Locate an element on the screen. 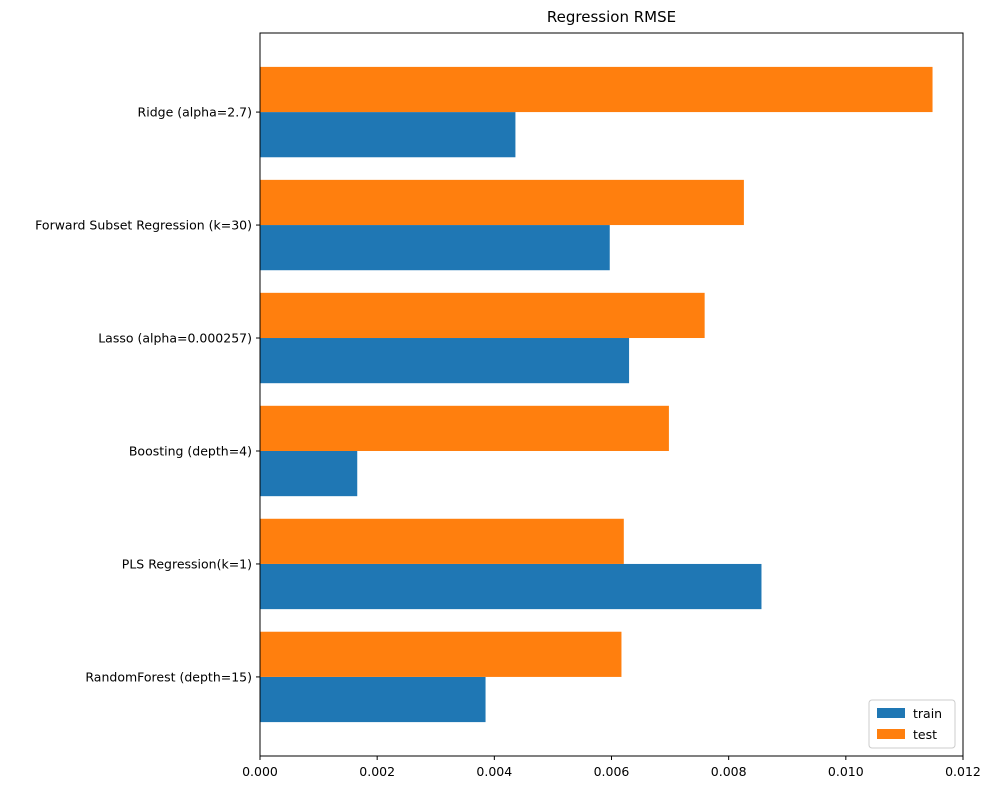  legend: train test is located at coordinates (912, 724).